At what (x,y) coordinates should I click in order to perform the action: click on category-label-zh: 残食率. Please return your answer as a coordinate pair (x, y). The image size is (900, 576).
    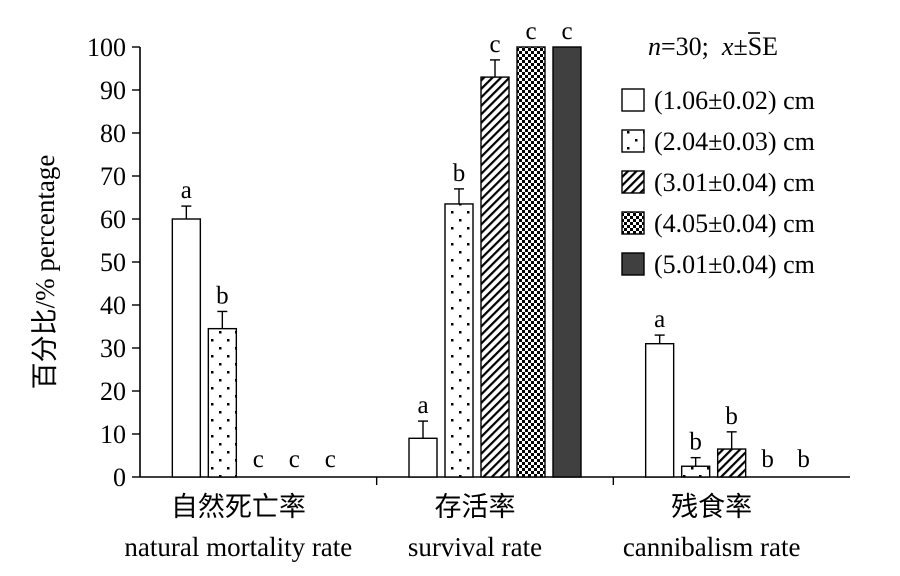
    Looking at the image, I should click on (711, 507).